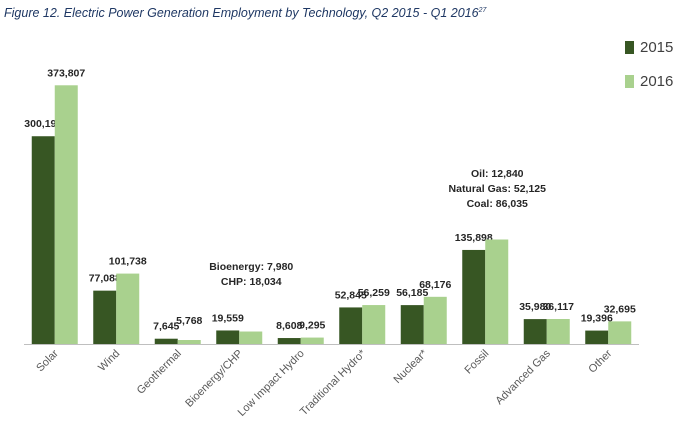 This screenshot has height=435, width=700. I want to click on annotation-bioenergy-chp-1: Bioenergy: 7,980, so click(251, 267).